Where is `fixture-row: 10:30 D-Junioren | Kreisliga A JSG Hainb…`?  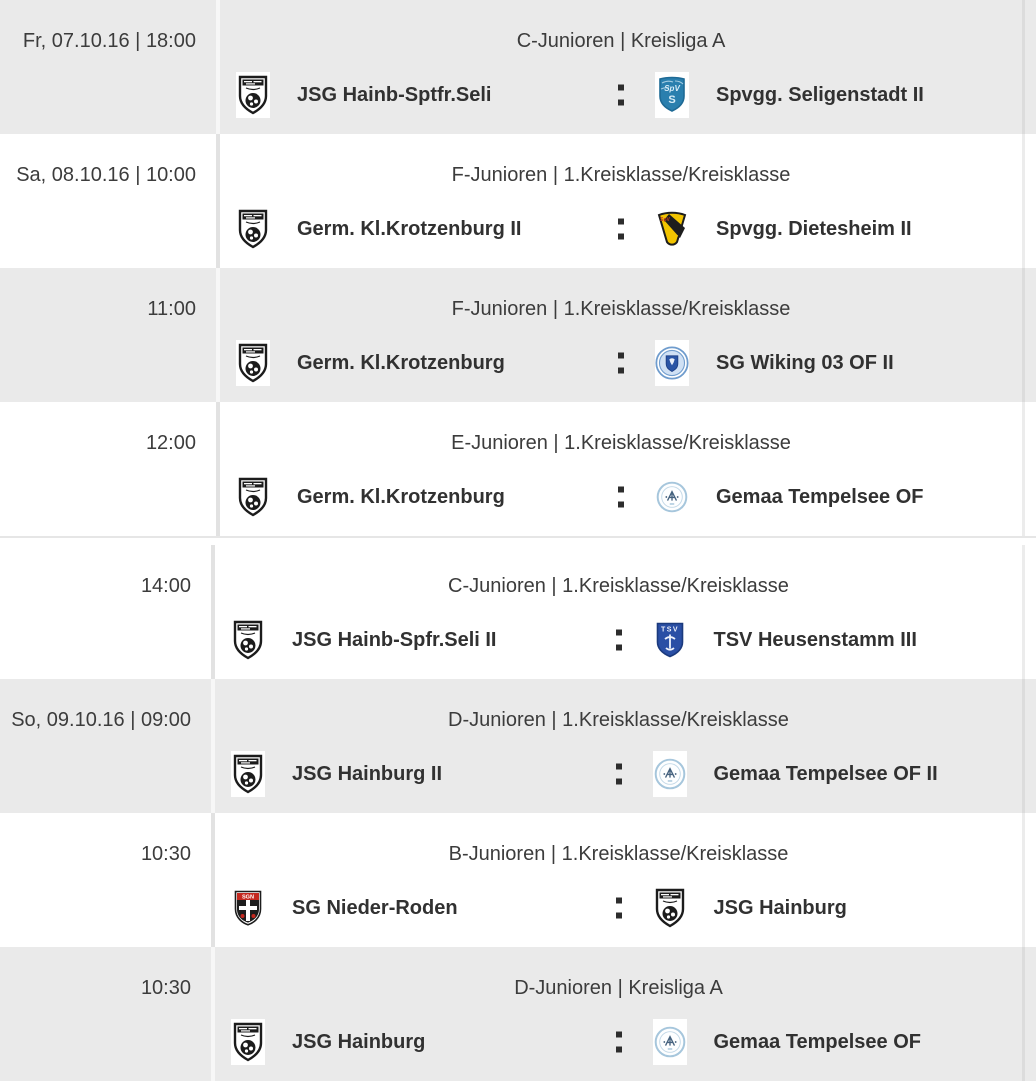
fixture-row: 10:30 D-Junioren | Kreisliga A JSG Hainb… is located at coordinates (518, 1014).